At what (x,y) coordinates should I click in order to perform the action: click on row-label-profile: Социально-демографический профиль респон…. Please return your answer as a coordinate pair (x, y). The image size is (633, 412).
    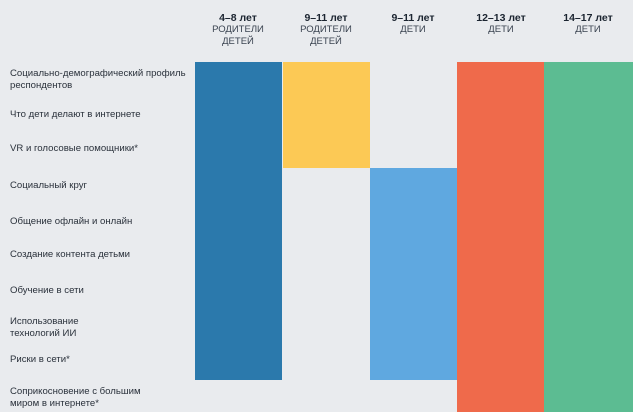
    Looking at the image, I should click on (98, 79).